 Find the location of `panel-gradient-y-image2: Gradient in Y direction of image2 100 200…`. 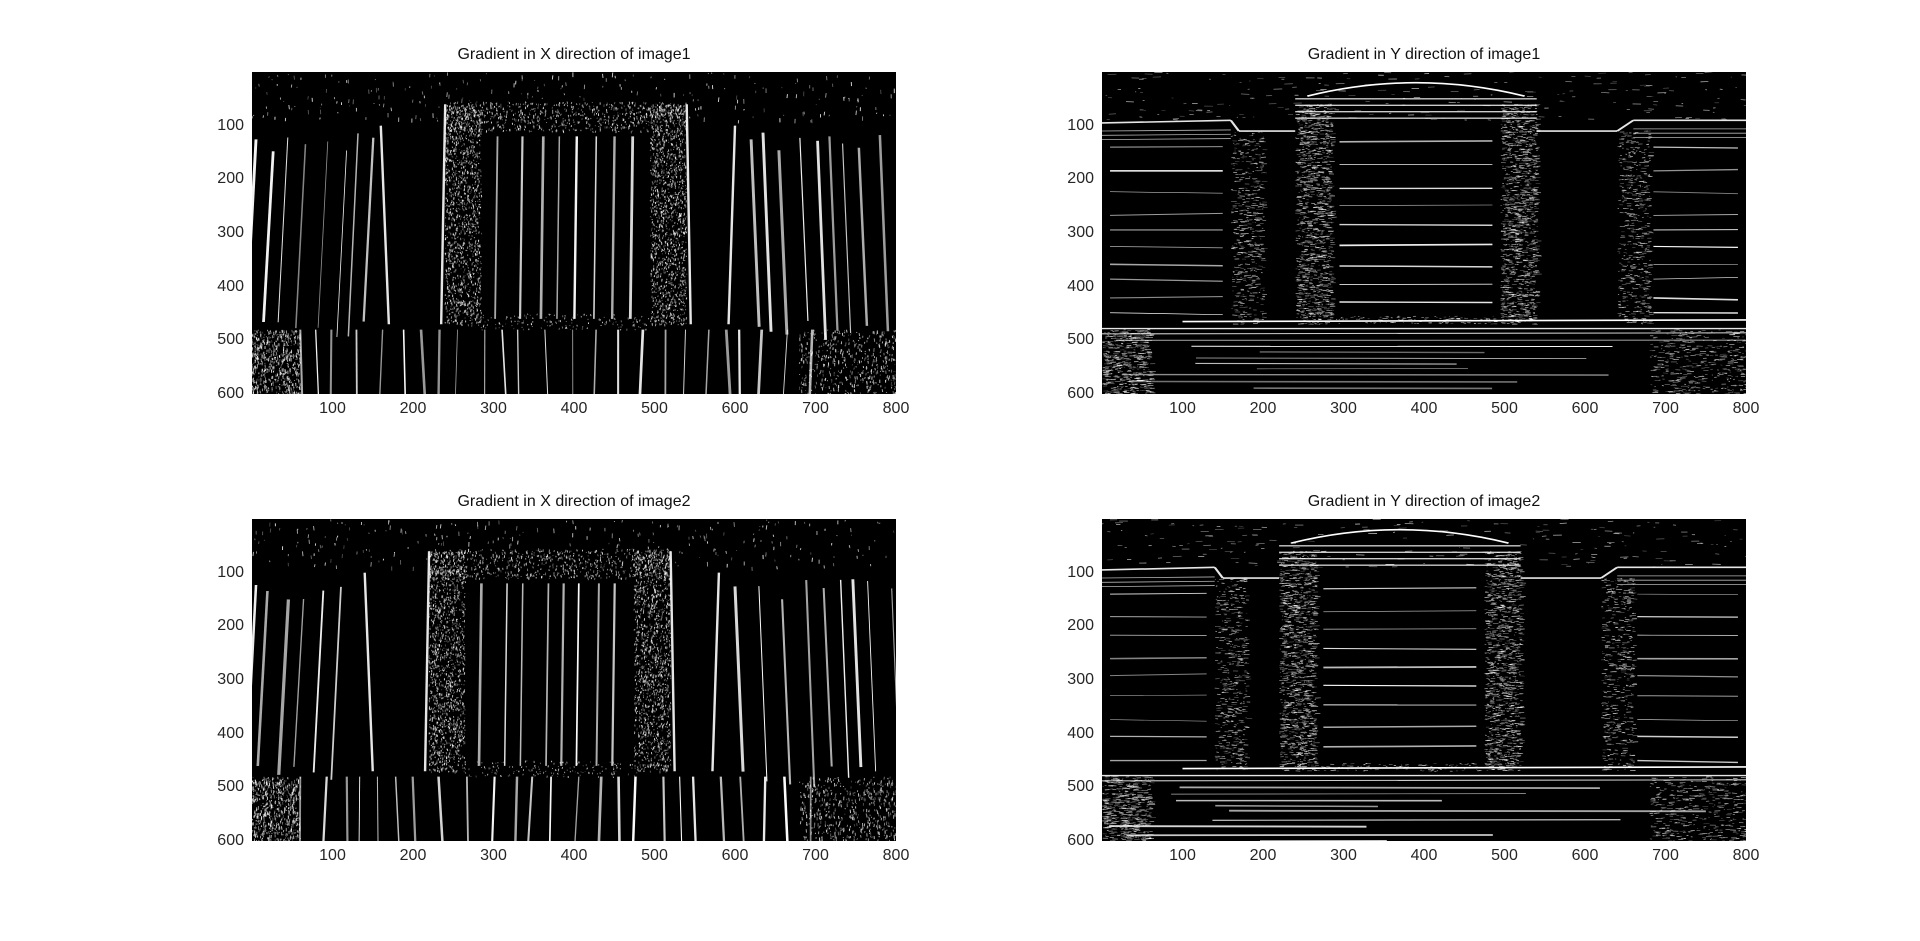

panel-gradient-y-image2: Gradient in Y direction of image2 100 200… is located at coordinates (1413, 678).